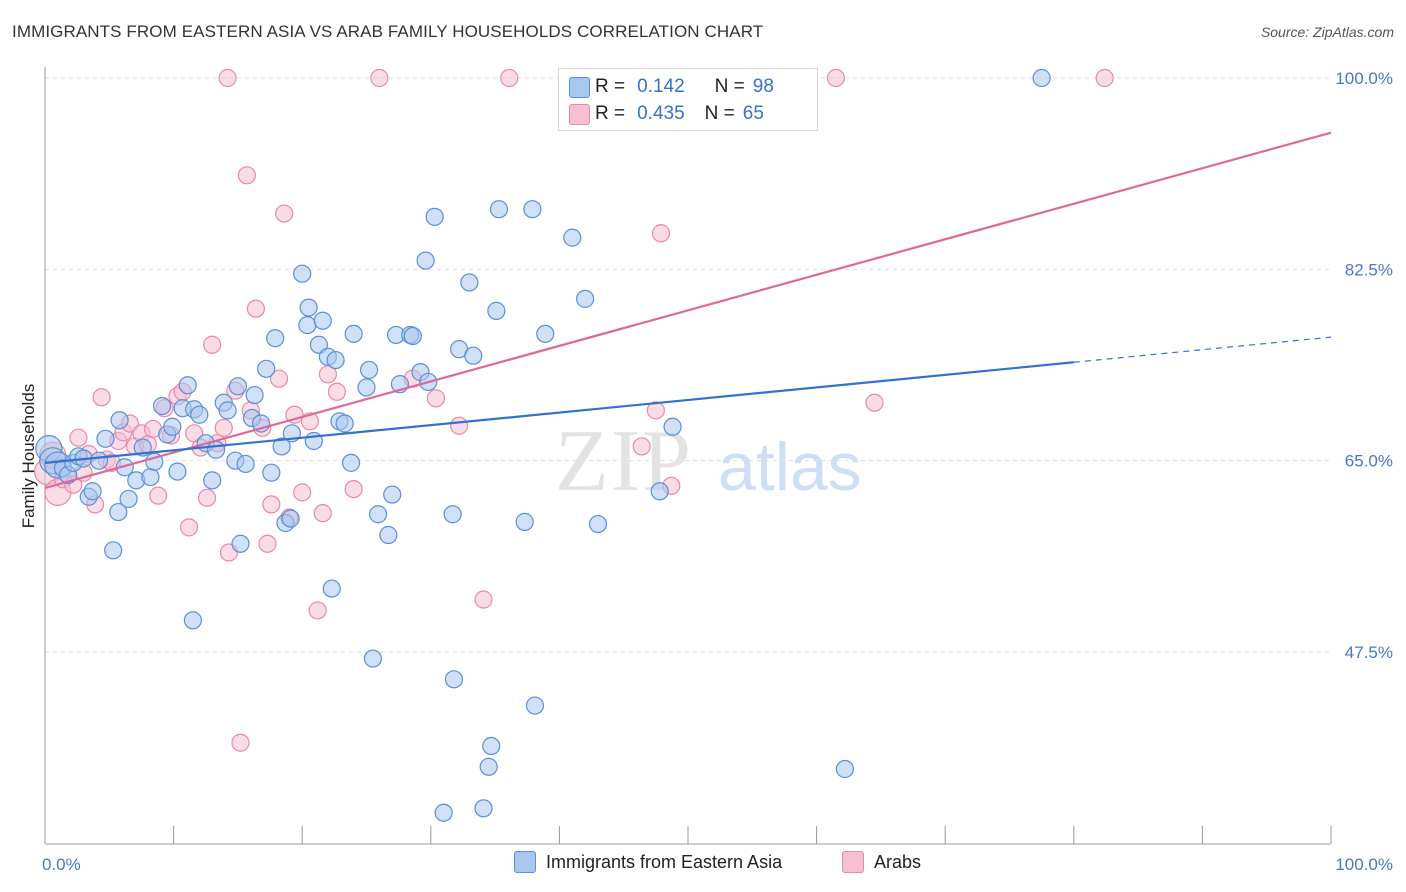  I want to click on legend-r-value: 0.142, so click(661, 86).